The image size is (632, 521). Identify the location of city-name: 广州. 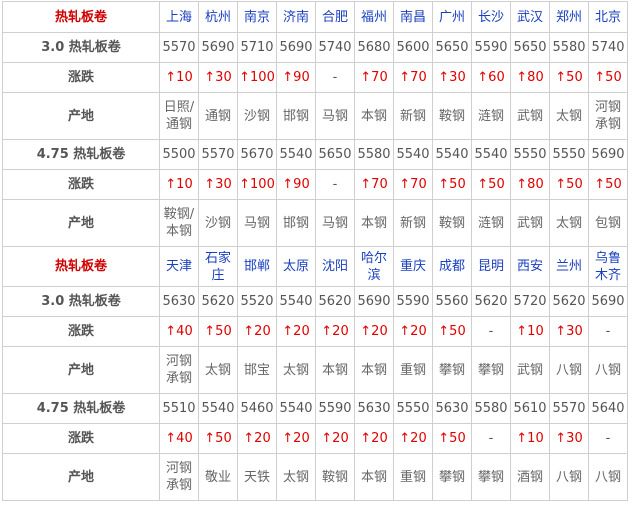
(452, 17).